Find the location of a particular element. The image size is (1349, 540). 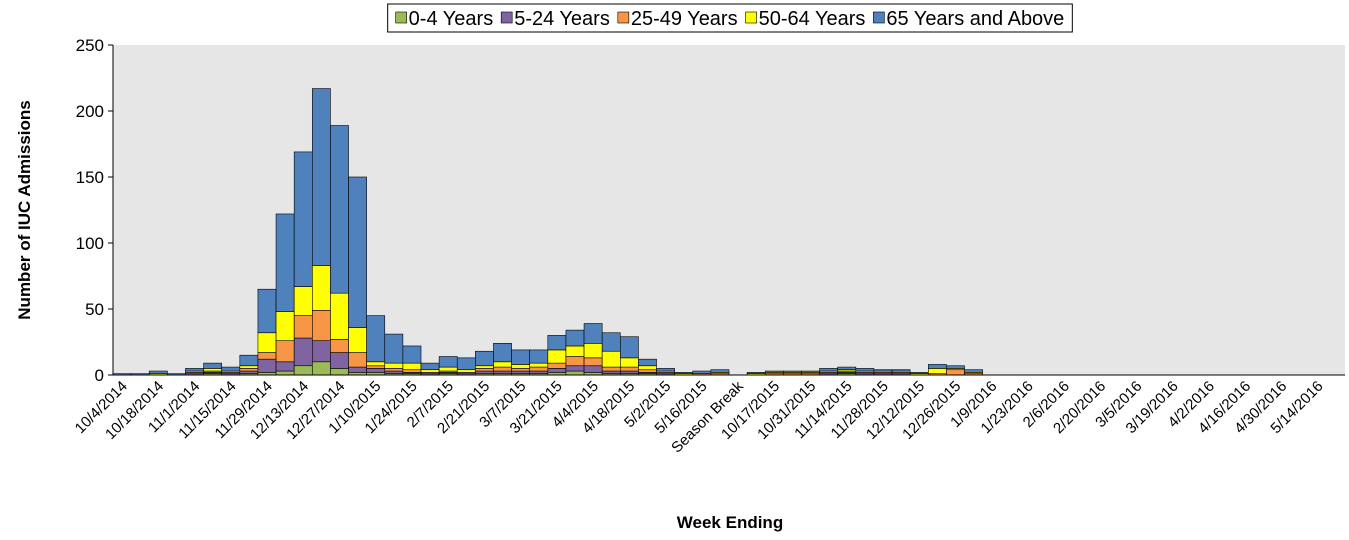

x-axis-title: Week Ending is located at coordinates (730, 522).